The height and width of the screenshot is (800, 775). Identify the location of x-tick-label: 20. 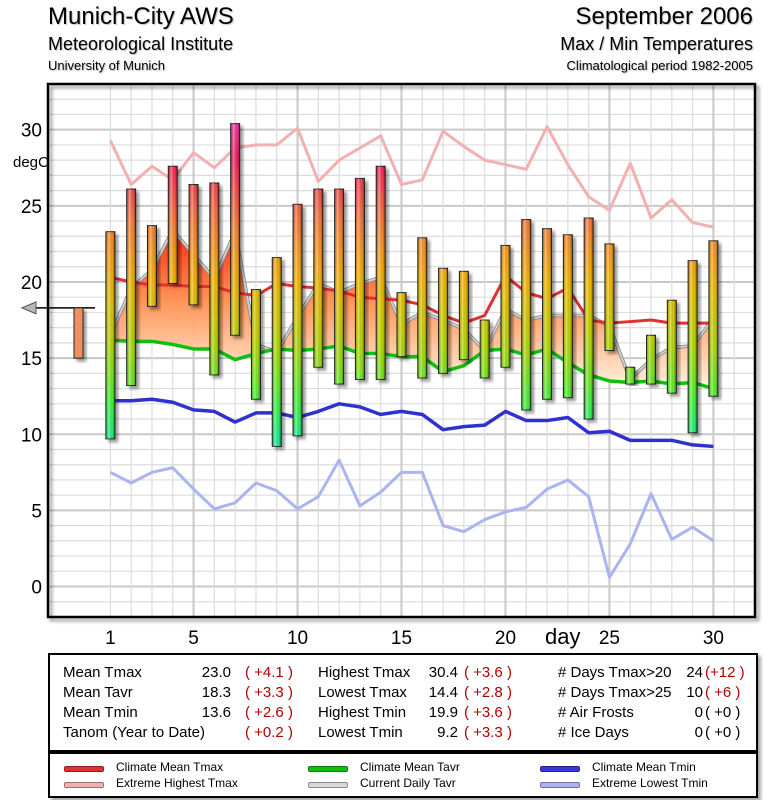
(505, 638).